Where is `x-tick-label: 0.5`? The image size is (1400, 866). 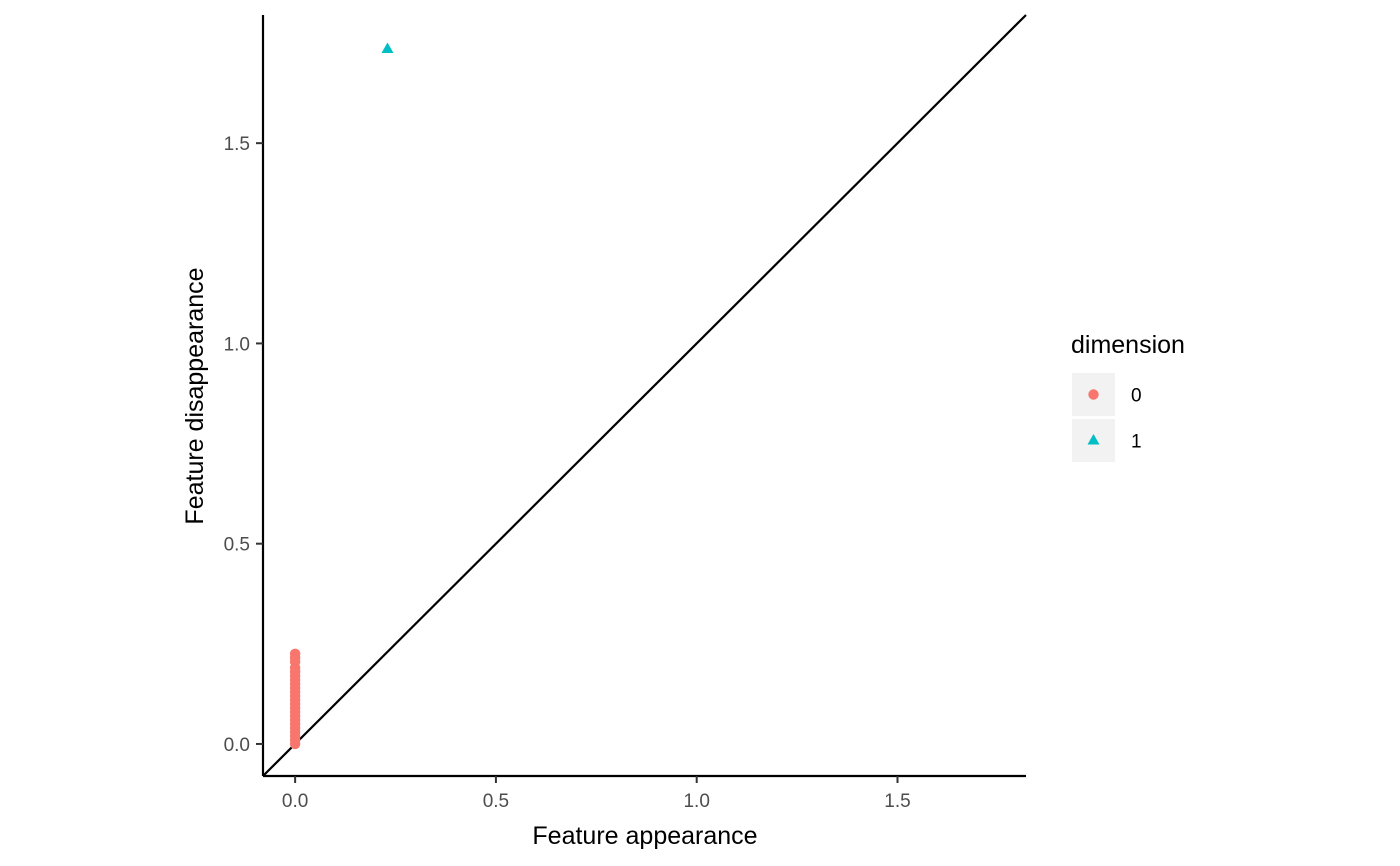 x-tick-label: 0.5 is located at coordinates (496, 801).